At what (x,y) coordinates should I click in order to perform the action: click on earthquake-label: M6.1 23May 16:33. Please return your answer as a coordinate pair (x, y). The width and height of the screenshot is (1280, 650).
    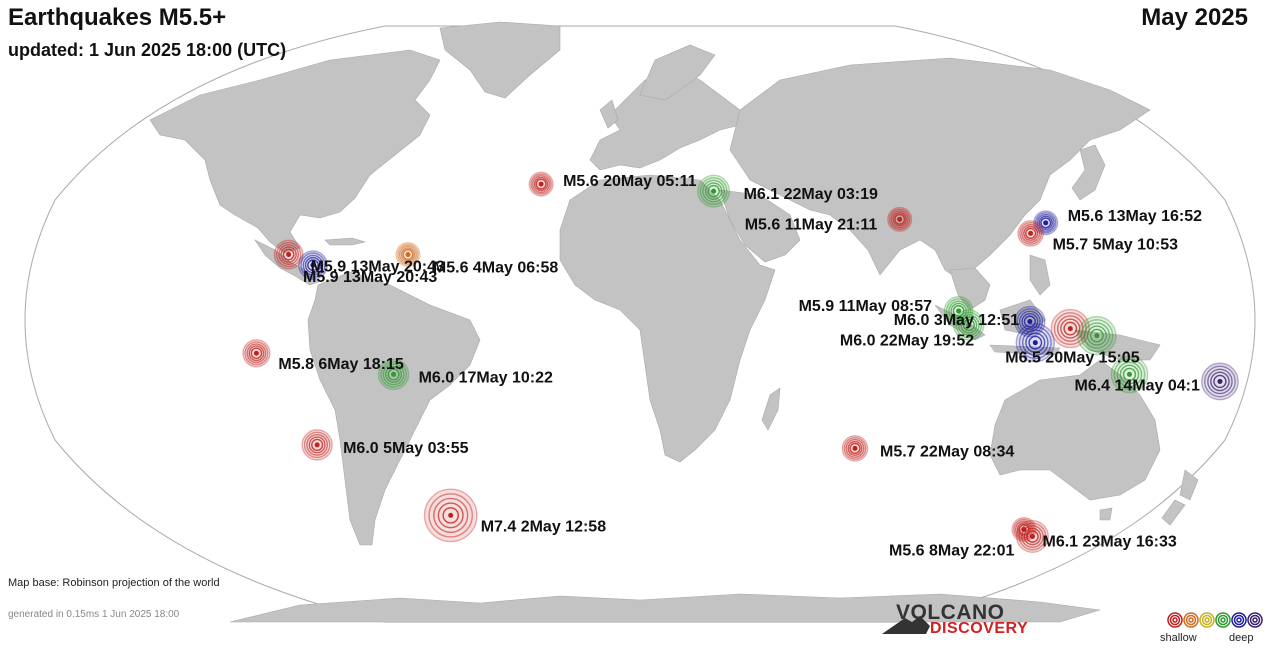
    Looking at the image, I should click on (1110, 542).